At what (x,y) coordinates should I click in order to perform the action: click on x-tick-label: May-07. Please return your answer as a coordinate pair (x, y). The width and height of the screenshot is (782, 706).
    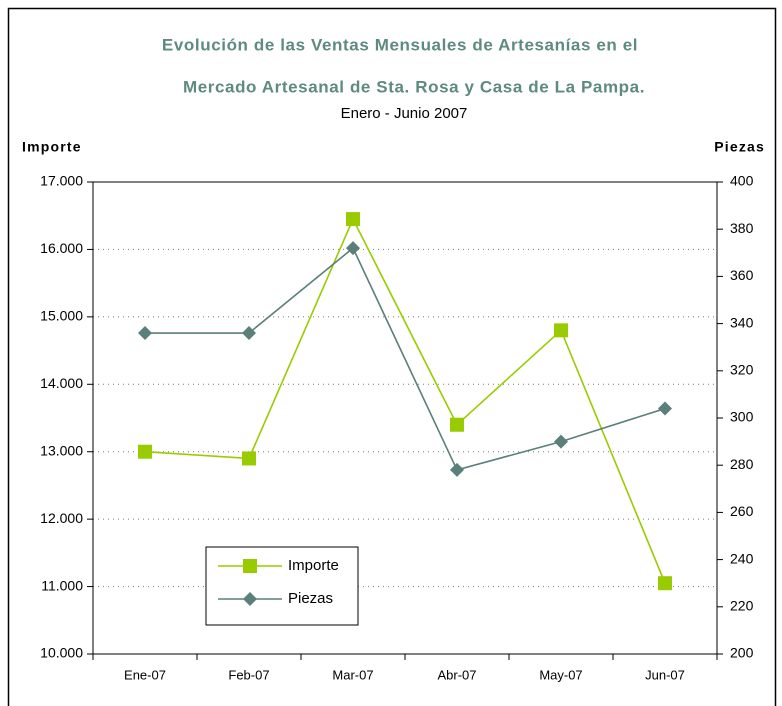
    Looking at the image, I should click on (560, 674).